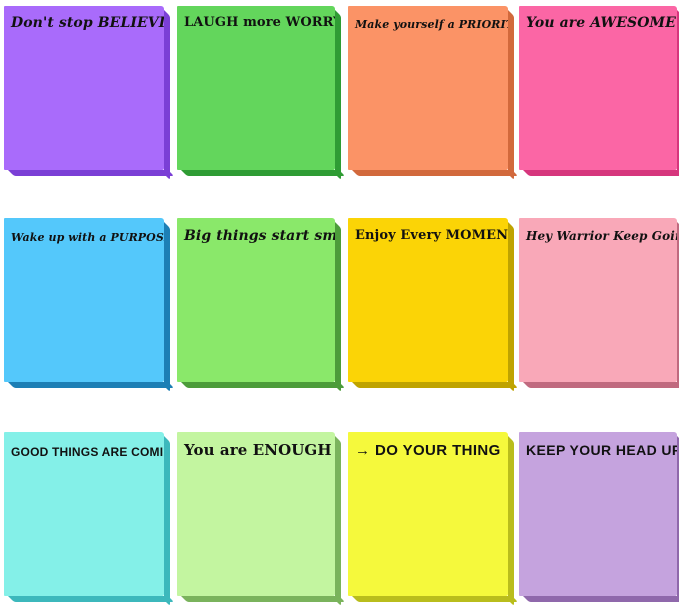 The height and width of the screenshot is (611, 679). Describe the element at coordinates (258, 451) in the screenshot. I see `note-quote-text: You are ENOUGH` at that location.